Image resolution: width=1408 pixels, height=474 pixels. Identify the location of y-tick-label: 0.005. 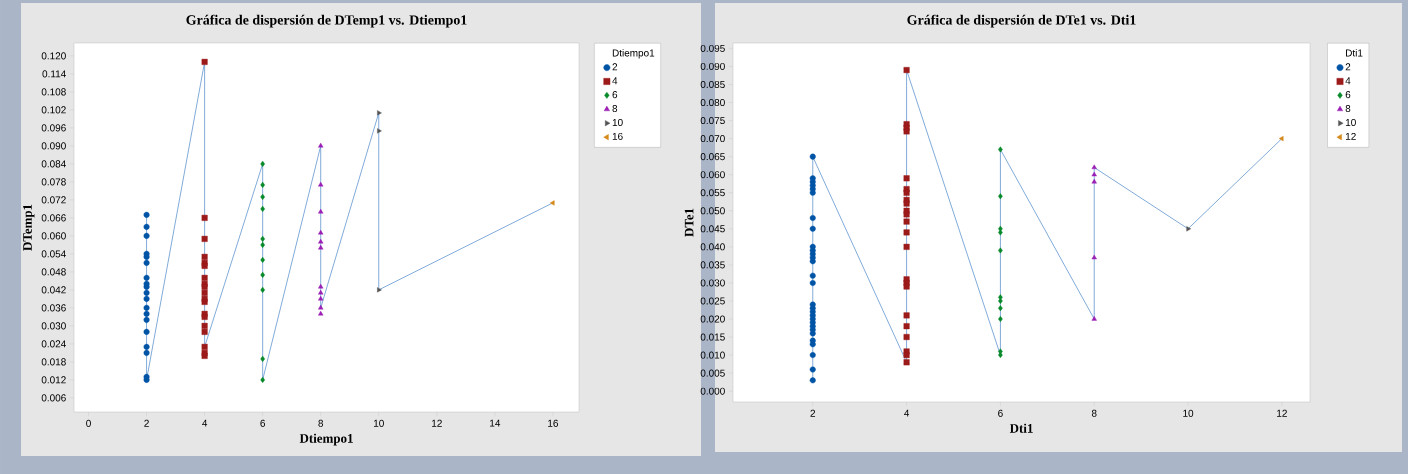
(712, 373).